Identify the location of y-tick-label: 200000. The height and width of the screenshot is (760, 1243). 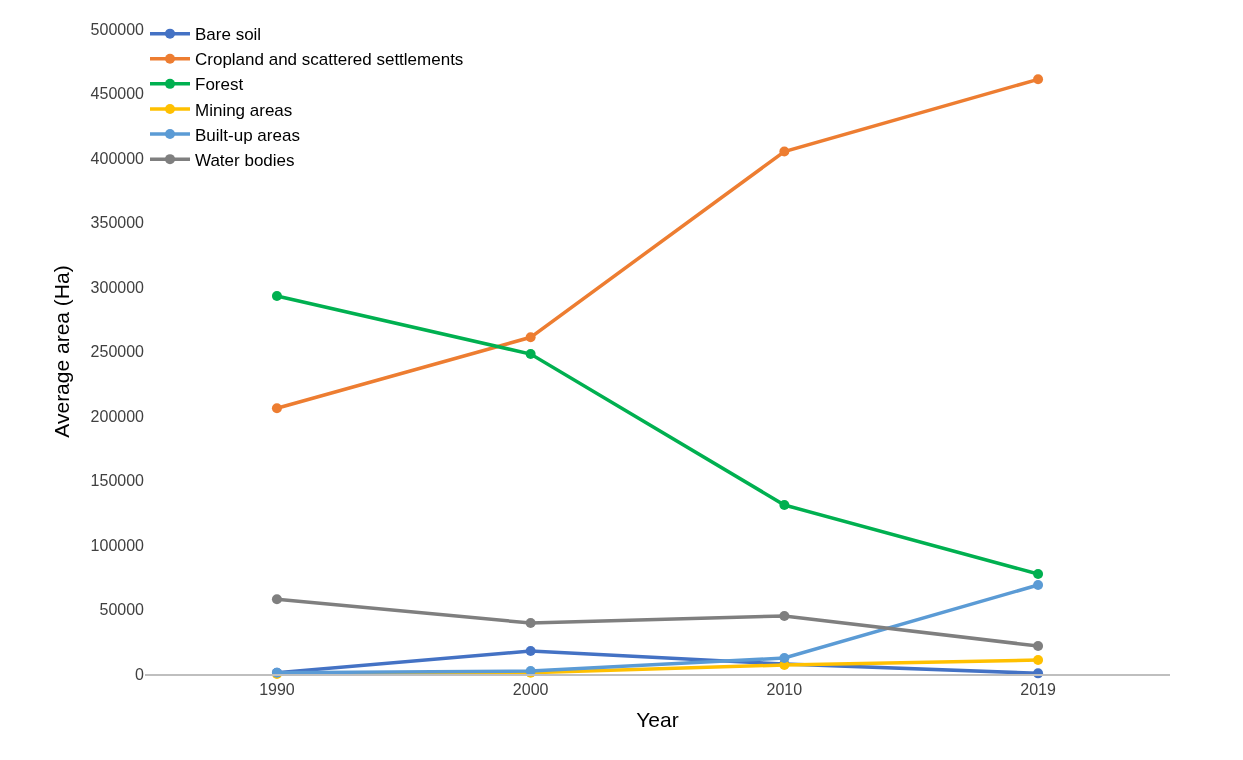
(117, 416).